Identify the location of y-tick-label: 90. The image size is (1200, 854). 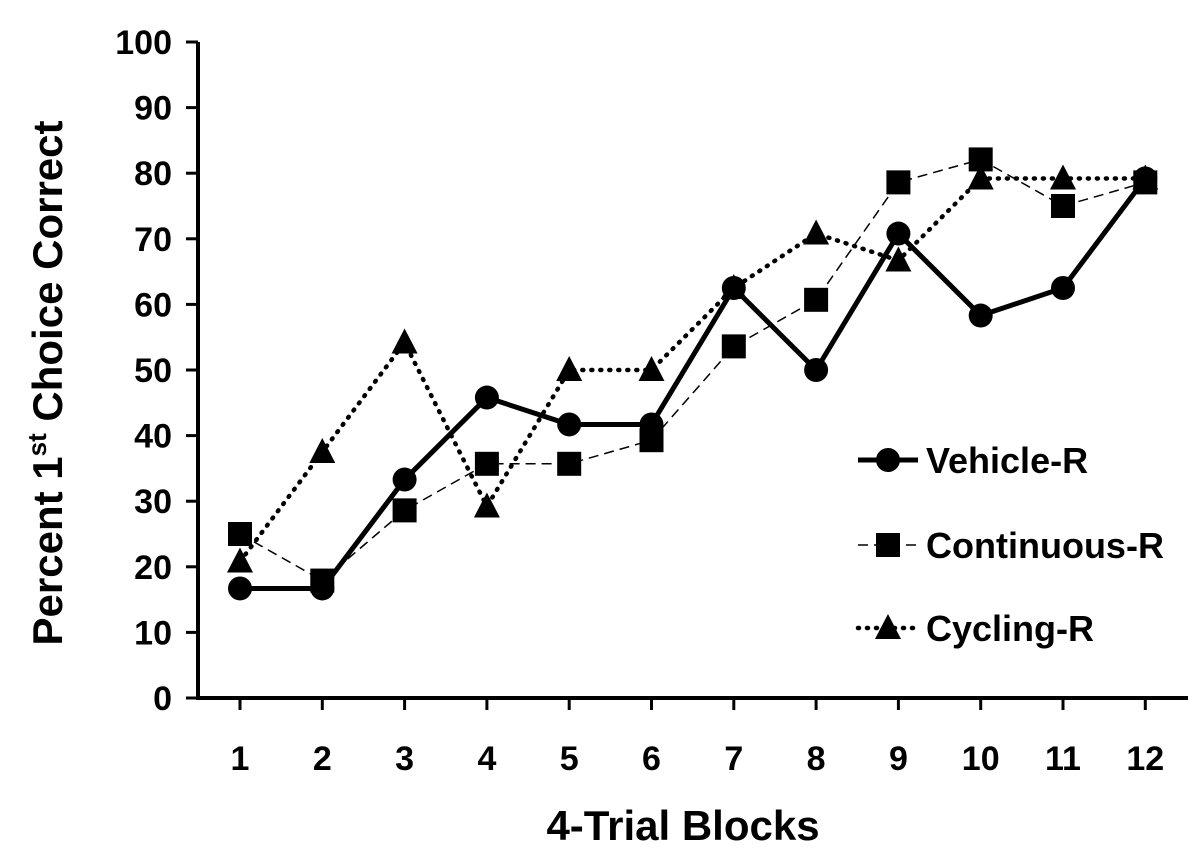
(153, 109).